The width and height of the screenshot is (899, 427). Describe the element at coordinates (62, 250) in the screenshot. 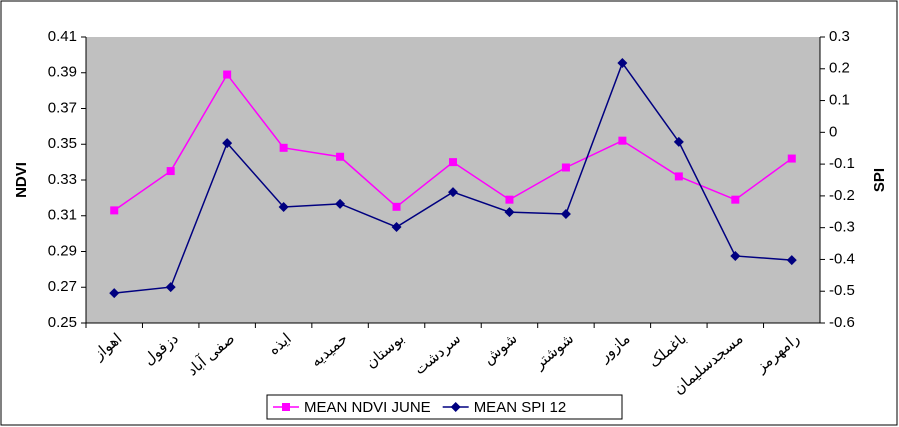

I see `y-tick-label: 0.29` at that location.